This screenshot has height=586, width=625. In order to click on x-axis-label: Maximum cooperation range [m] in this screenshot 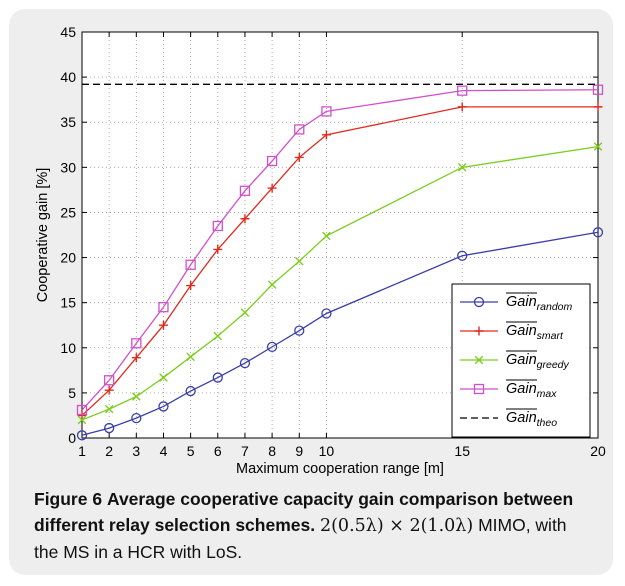, I will do `click(340, 469)`.